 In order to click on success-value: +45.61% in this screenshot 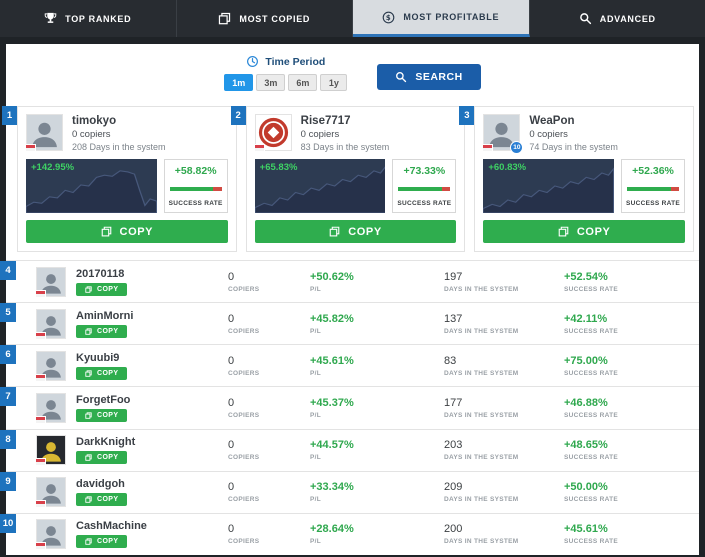, I will do `click(586, 529)`.